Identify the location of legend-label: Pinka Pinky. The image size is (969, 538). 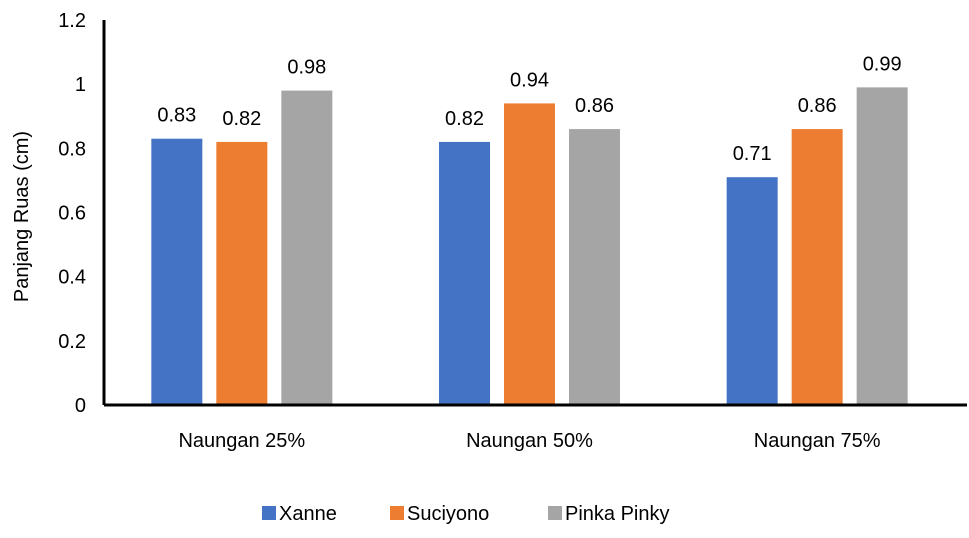
(617, 514).